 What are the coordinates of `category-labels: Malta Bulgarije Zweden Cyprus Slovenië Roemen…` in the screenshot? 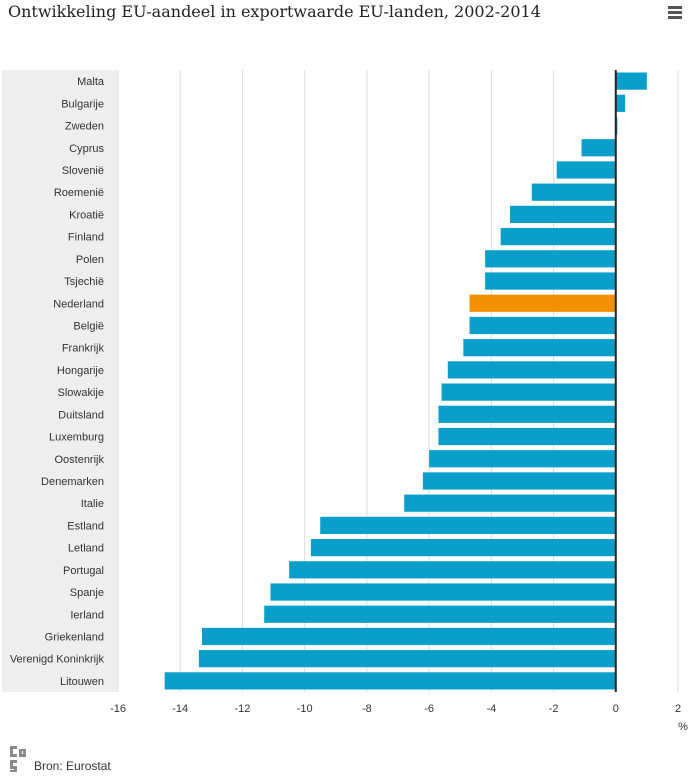 It's located at (57, 382).